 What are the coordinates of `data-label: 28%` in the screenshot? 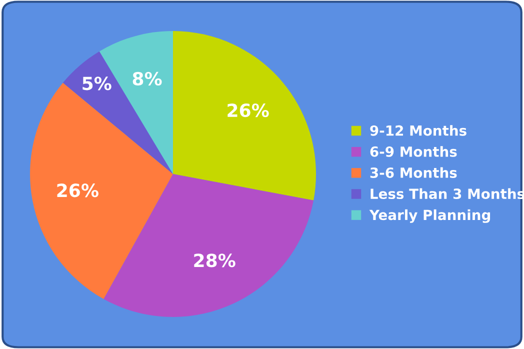 It's located at (215, 261).